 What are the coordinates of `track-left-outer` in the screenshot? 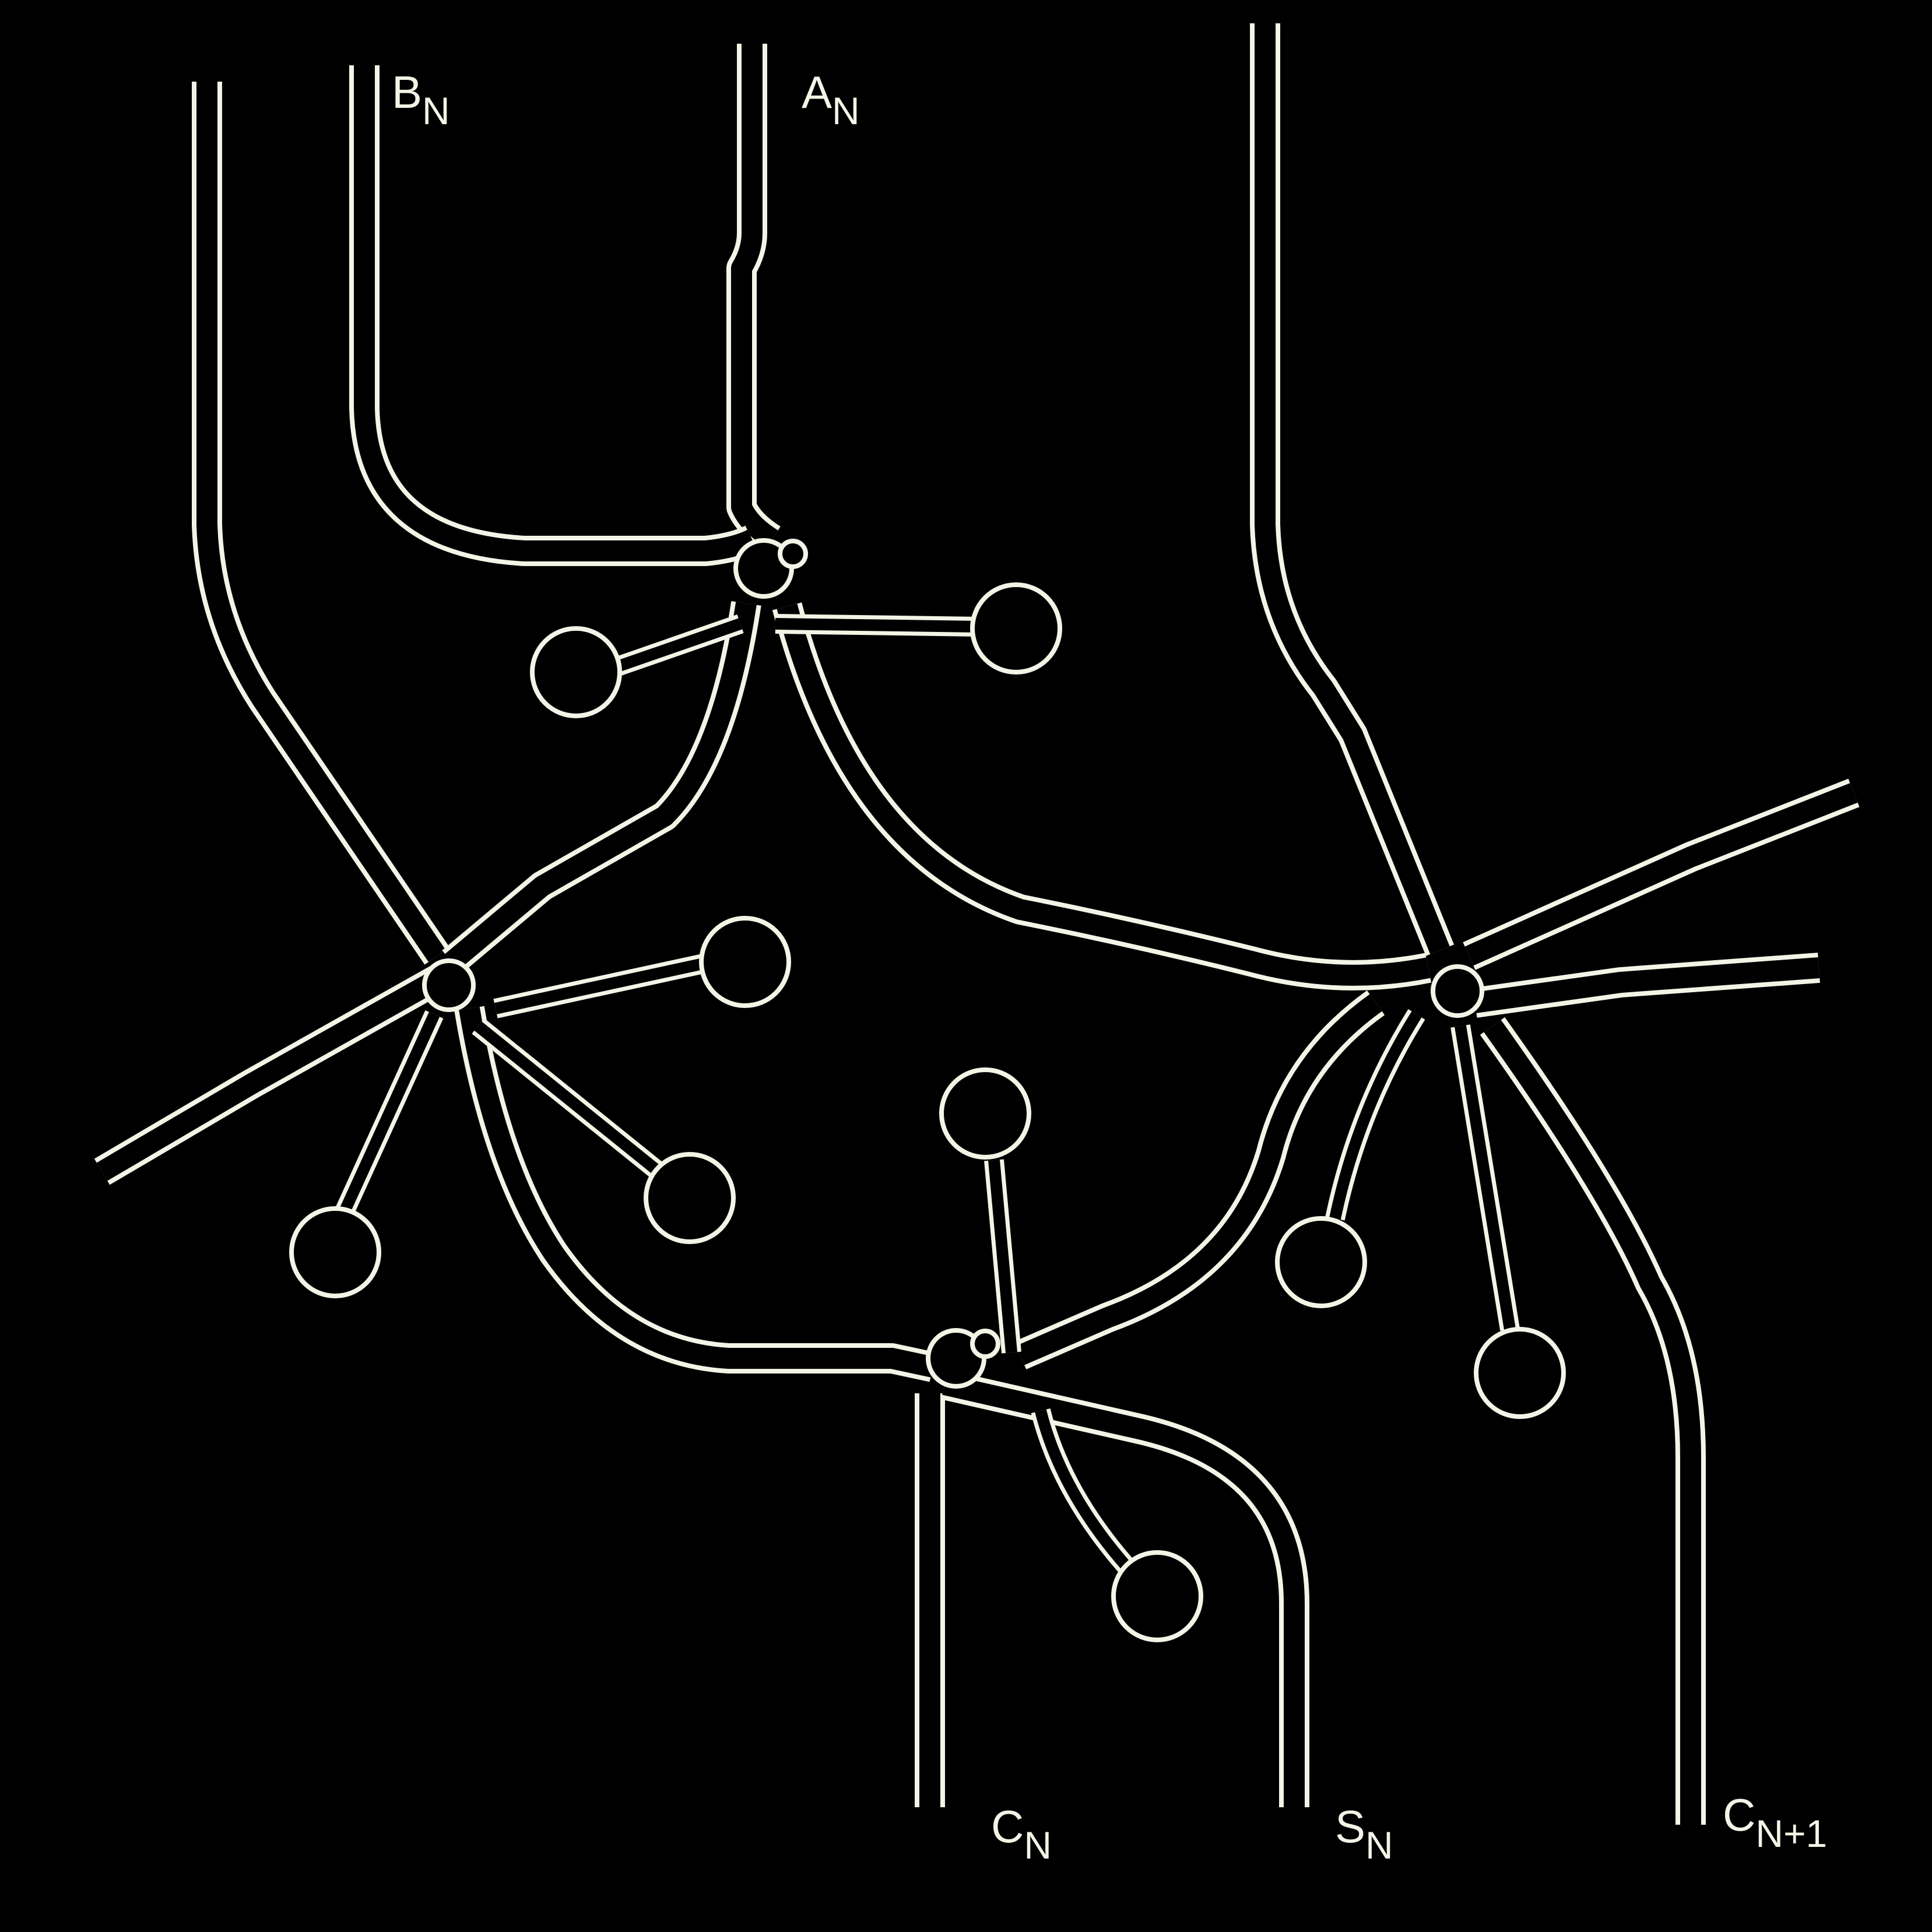 It's located at (321, 523).